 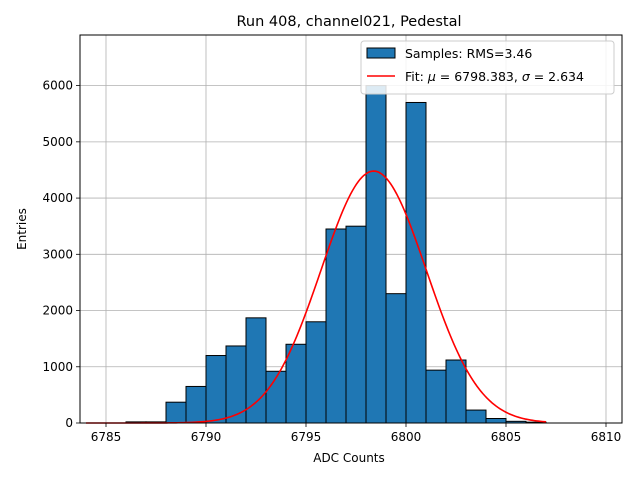 I want to click on legend-box, so click(x=487, y=67).